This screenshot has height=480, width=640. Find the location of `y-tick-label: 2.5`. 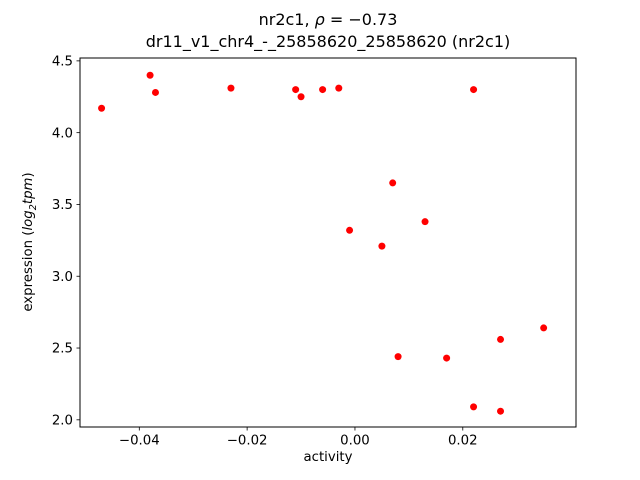

y-tick-label: 2.5 is located at coordinates (62, 349).